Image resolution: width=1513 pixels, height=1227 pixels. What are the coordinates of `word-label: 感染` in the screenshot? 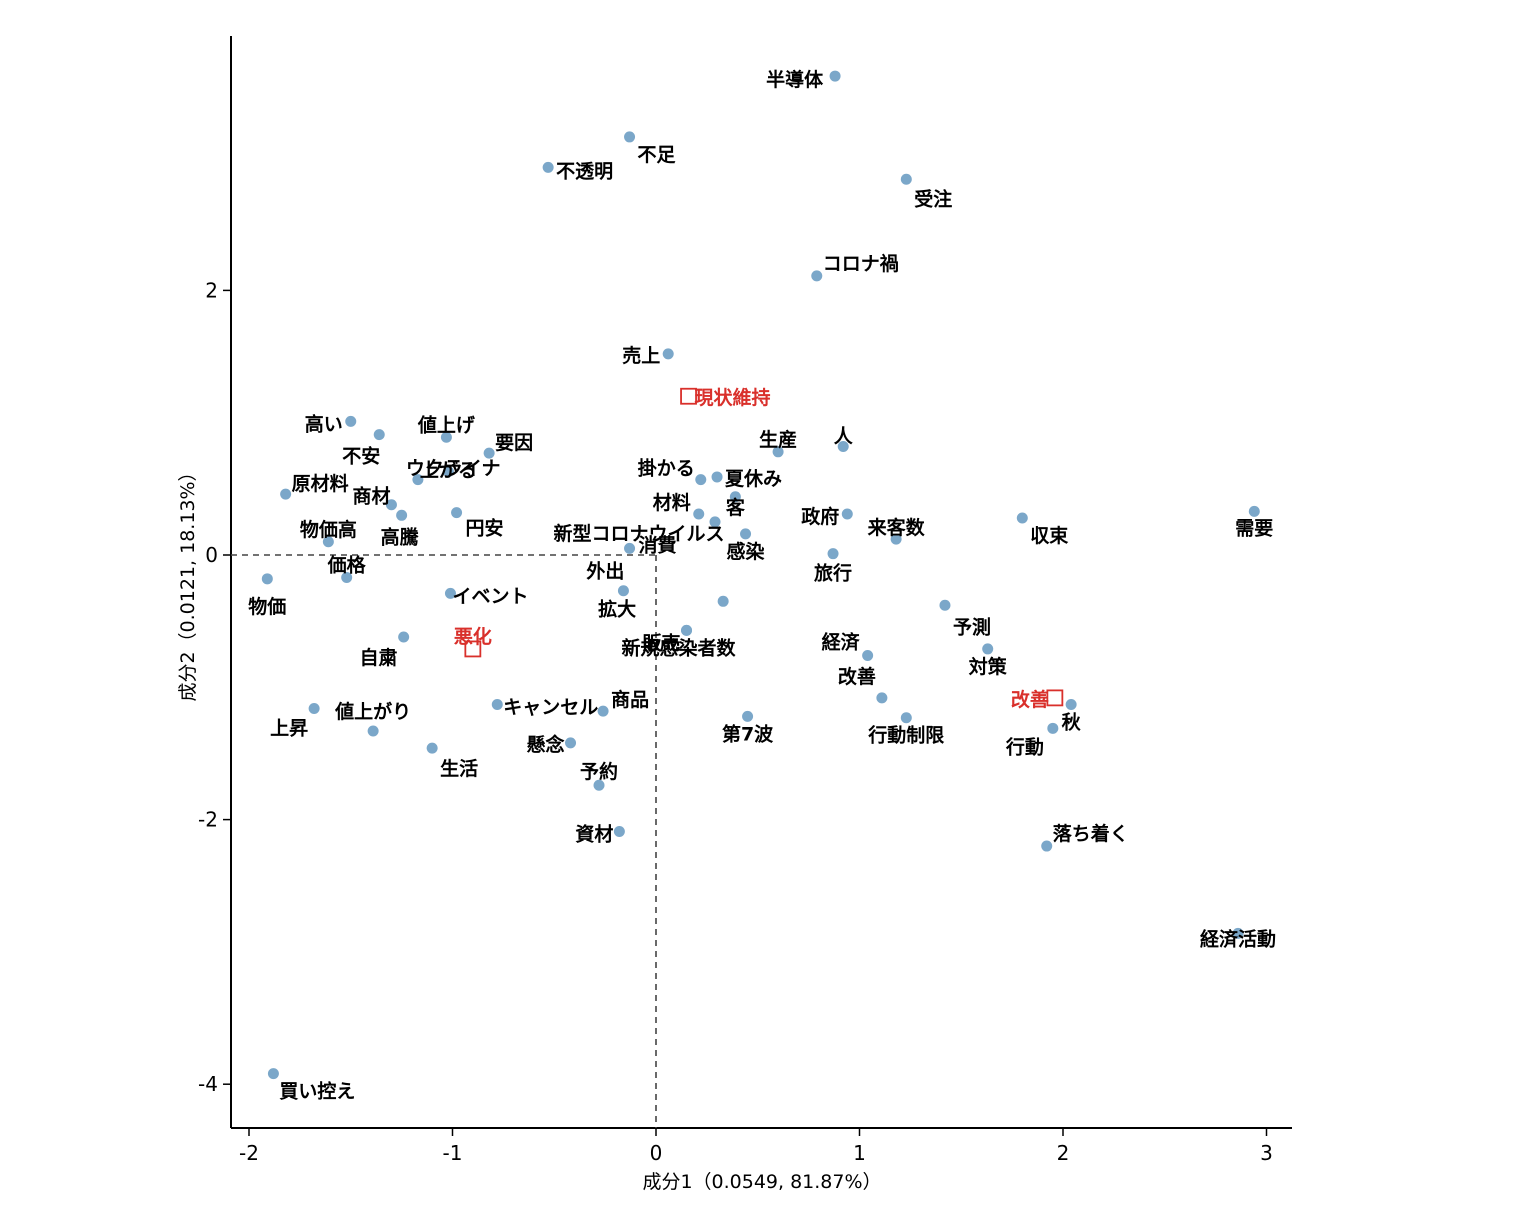 It's located at (746, 551).